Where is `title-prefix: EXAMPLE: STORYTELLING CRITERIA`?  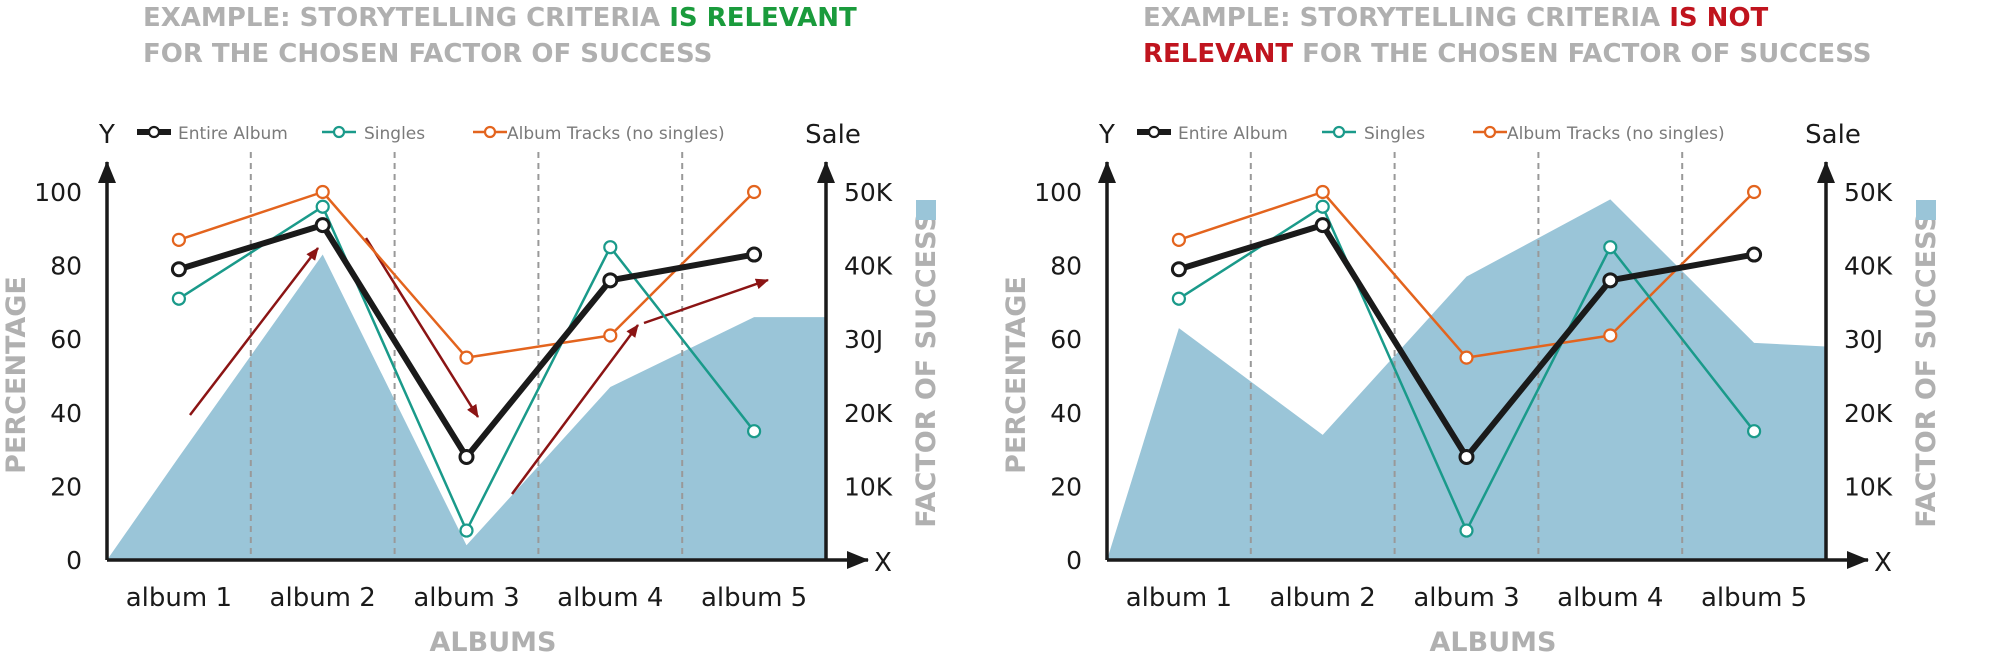
title-prefix: EXAMPLE: STORYTELLING CRITERIA is located at coordinates (1406, 18).